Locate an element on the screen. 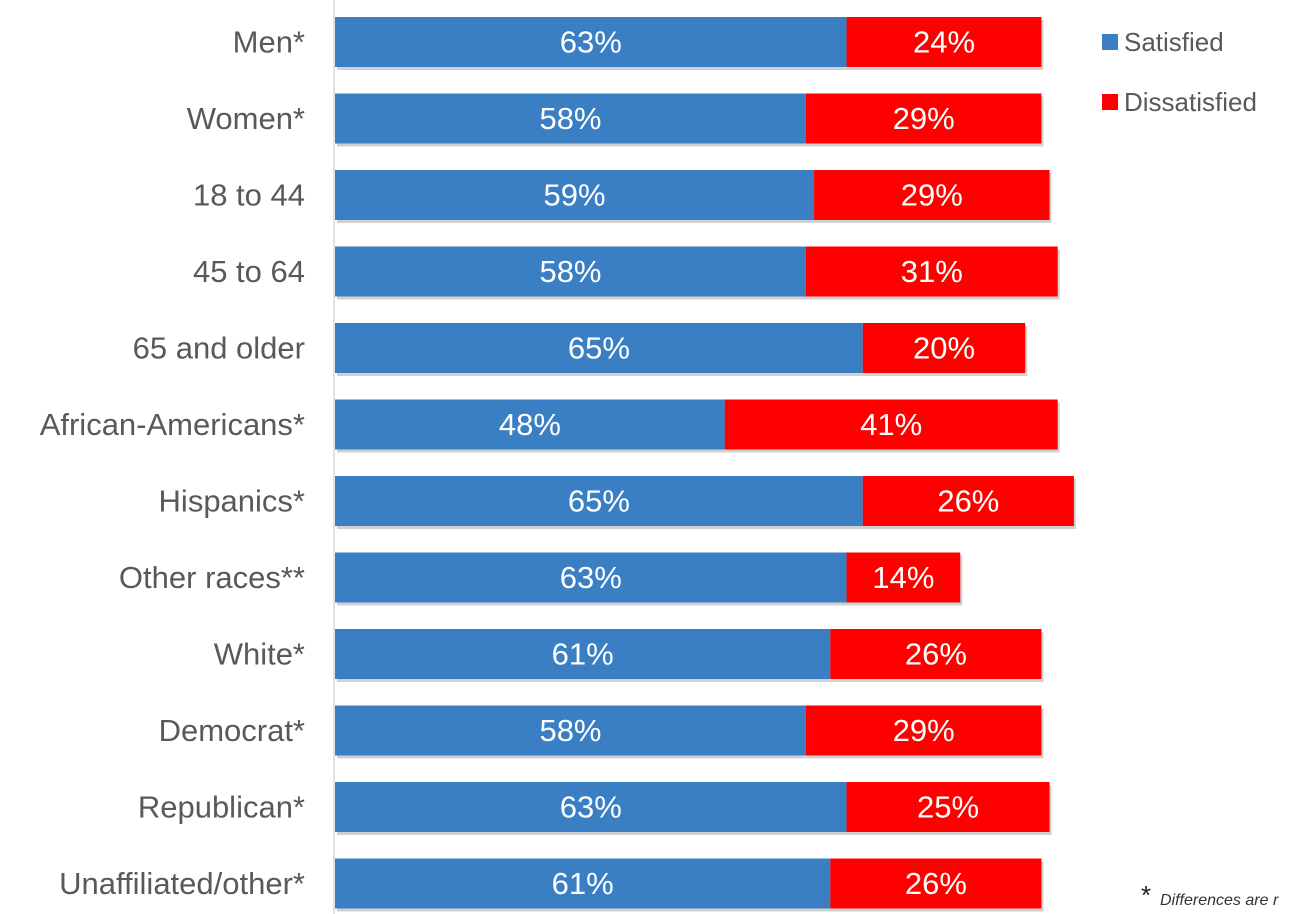 Image resolution: width=1299 pixels, height=914 pixels. footnote-mark: * is located at coordinates (1146, 895).